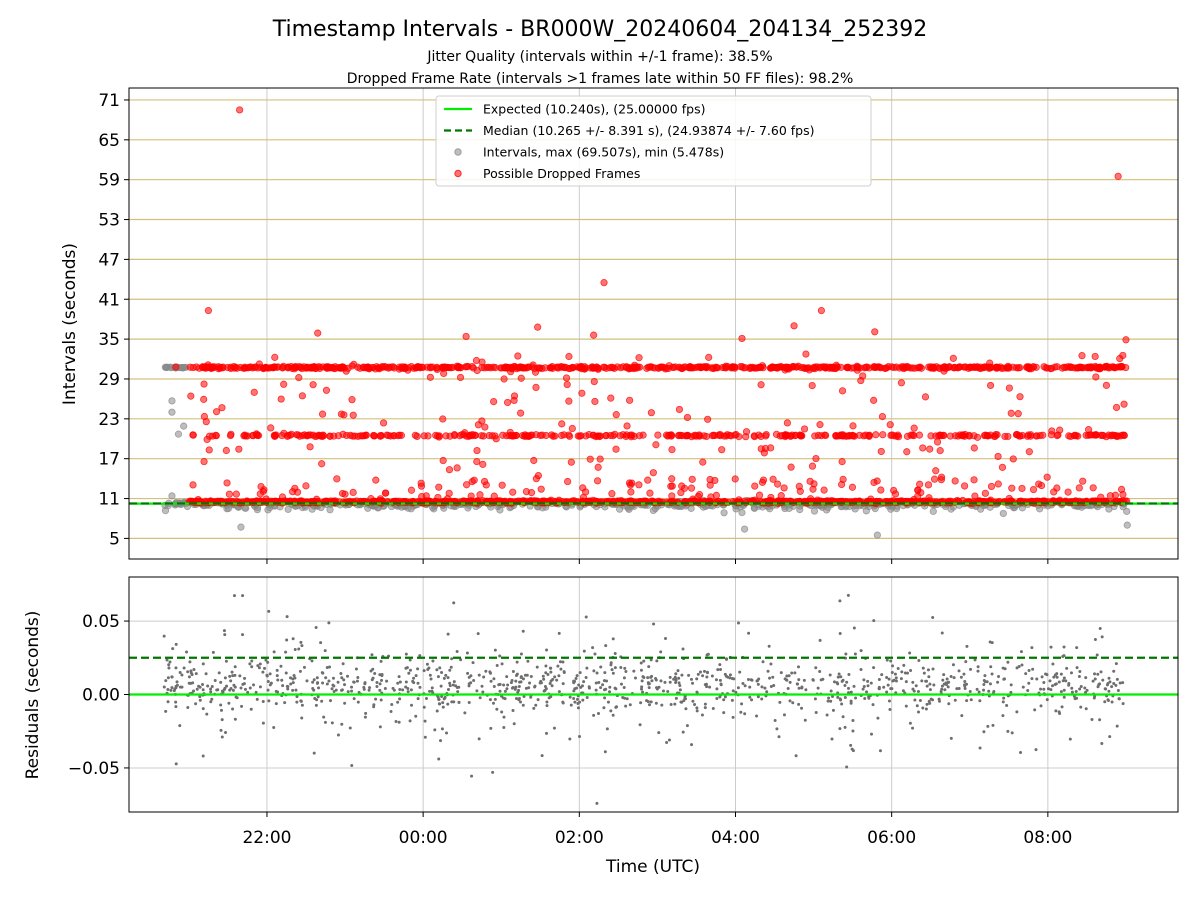 This screenshot has width=1200, height=900. Describe the element at coordinates (101, 622) in the screenshot. I see `residuals-y-tick-label: 0.05` at that location.